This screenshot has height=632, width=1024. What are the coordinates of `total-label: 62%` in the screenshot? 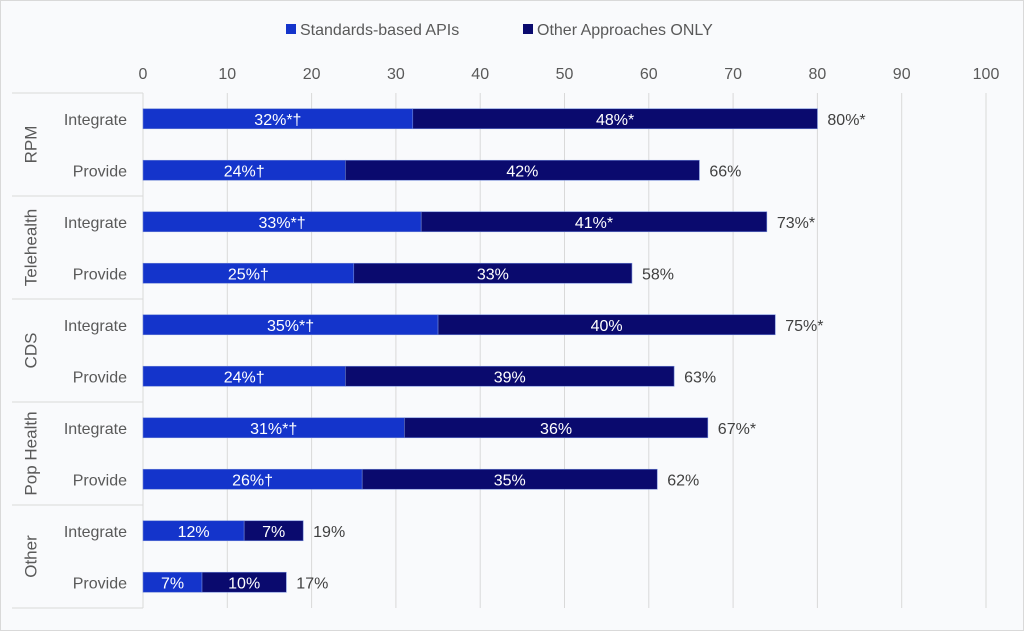 It's located at (683, 480).